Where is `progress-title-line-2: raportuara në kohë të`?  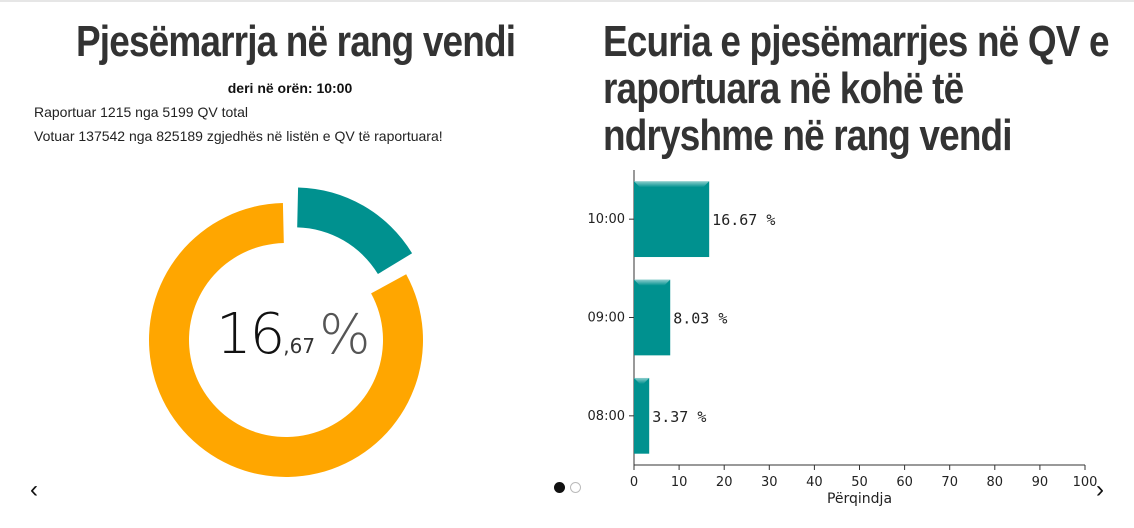
progress-title-line-2: raportuara në kohë të is located at coordinates (783, 88).